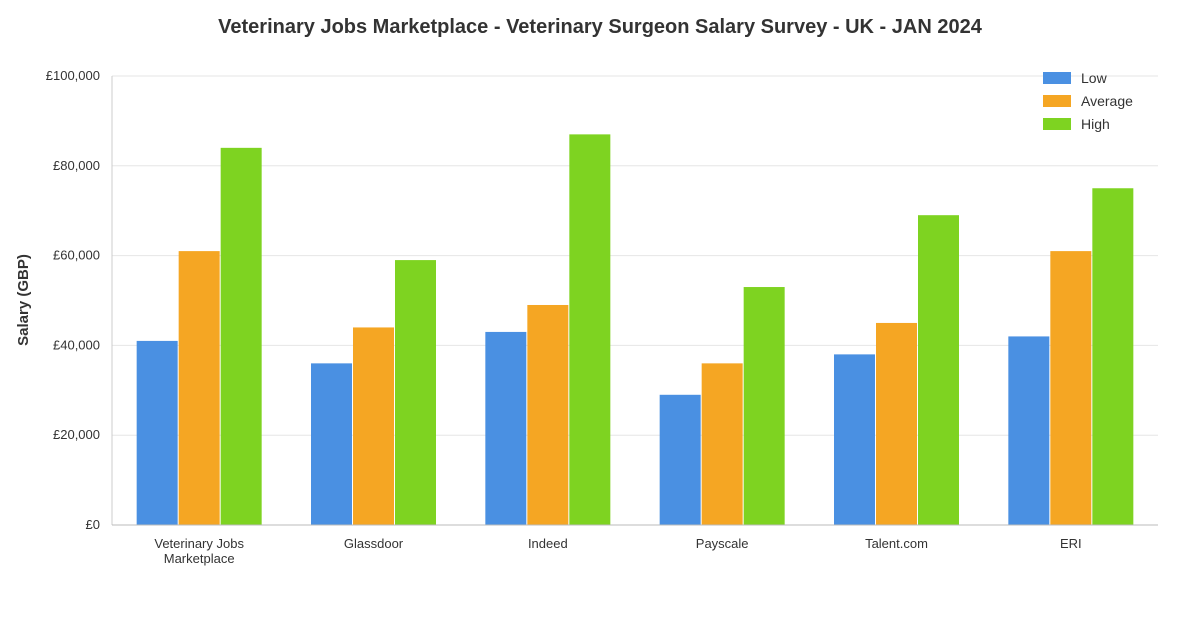  I want to click on x-tick-label: Talent.com, so click(896, 543).